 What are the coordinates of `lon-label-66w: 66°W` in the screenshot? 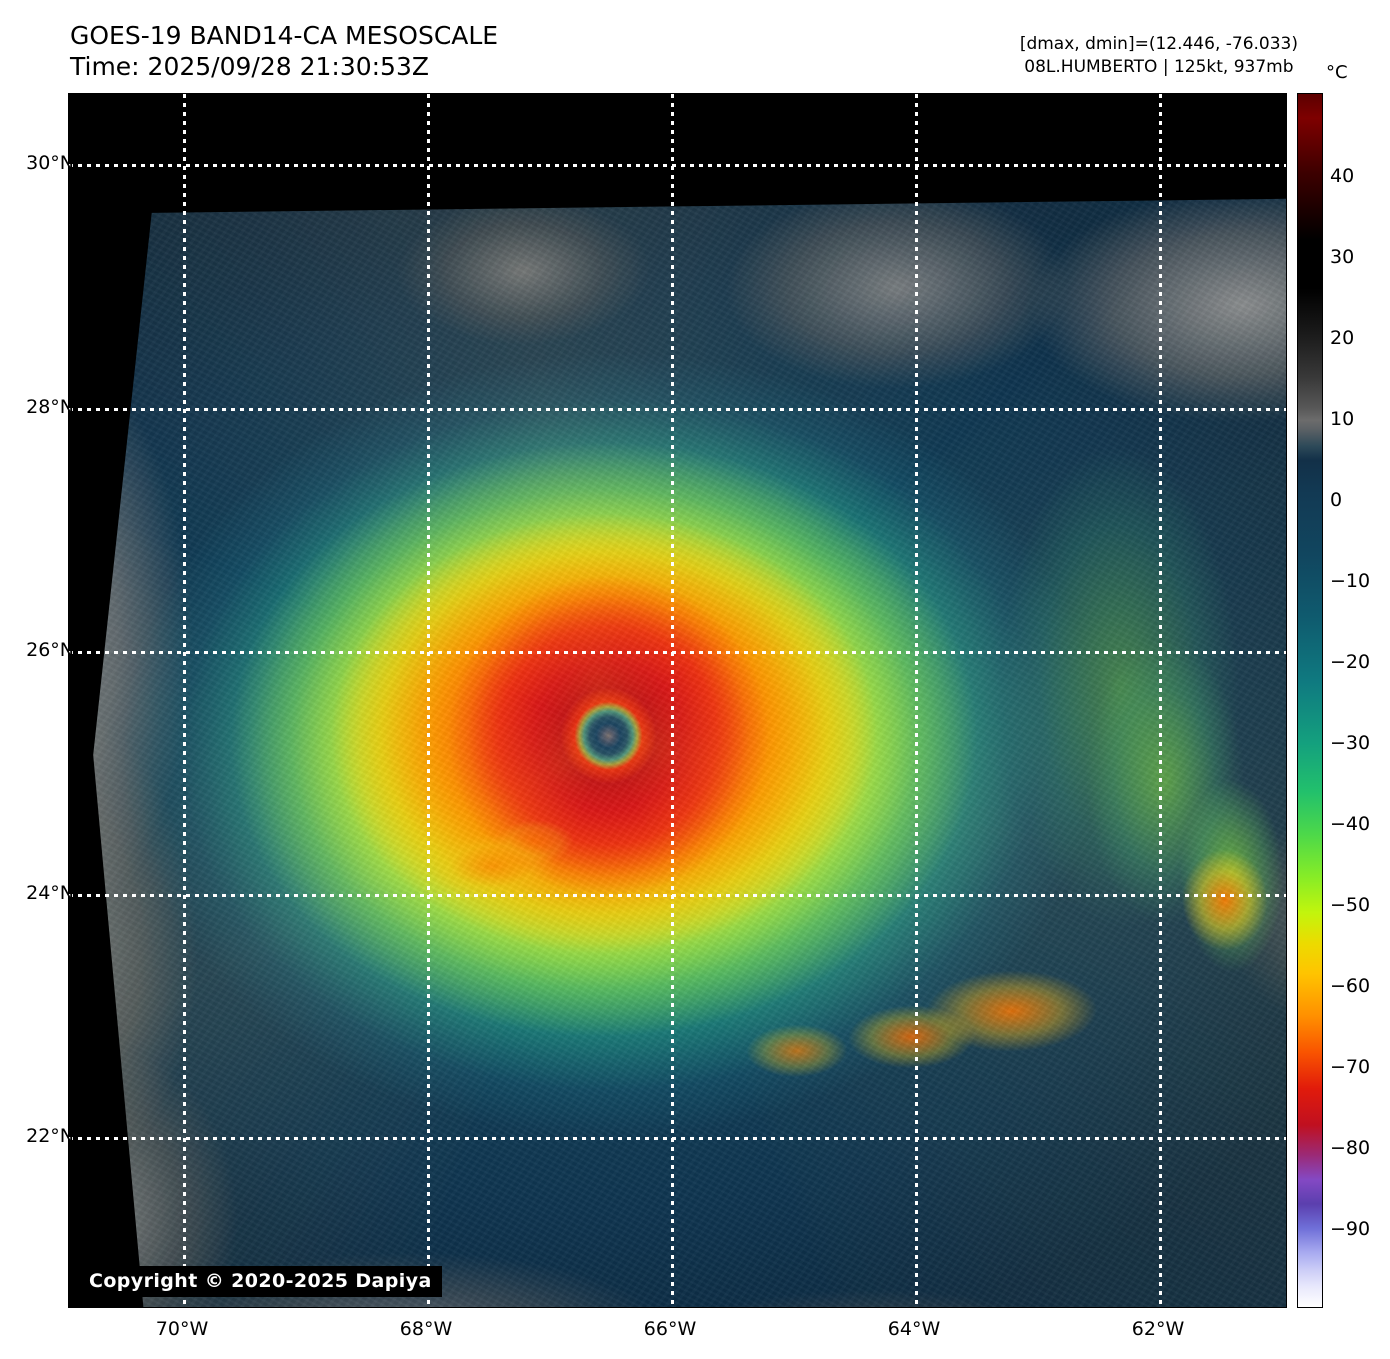 It's located at (670, 1329).